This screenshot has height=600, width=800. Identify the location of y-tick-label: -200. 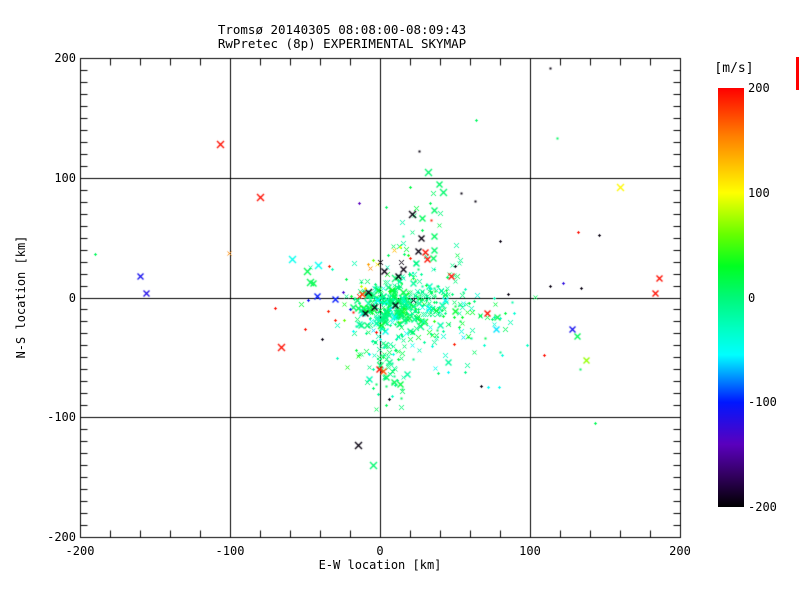
(61, 537).